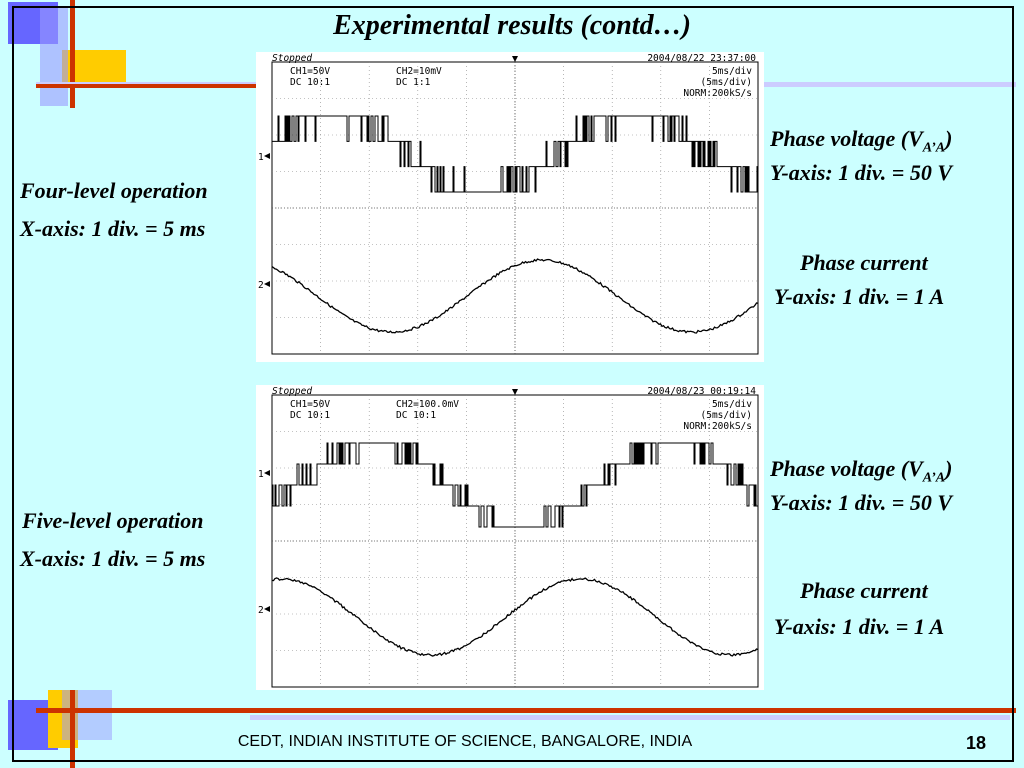  What do you see at coordinates (413, 82) in the screenshot?
I see `scope-ch2-coupling: DC 1:1` at bounding box center [413, 82].